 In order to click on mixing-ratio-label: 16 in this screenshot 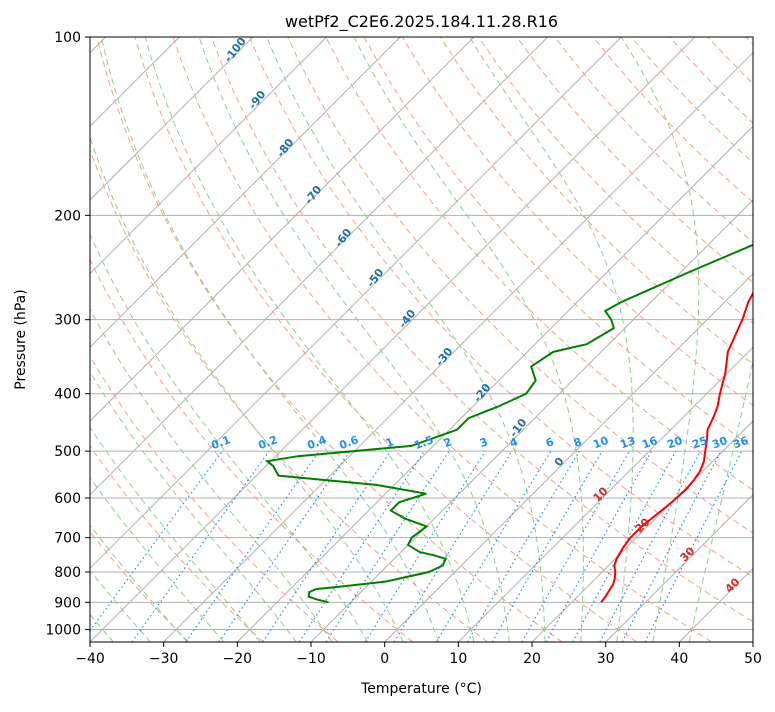, I will do `click(649, 443)`.